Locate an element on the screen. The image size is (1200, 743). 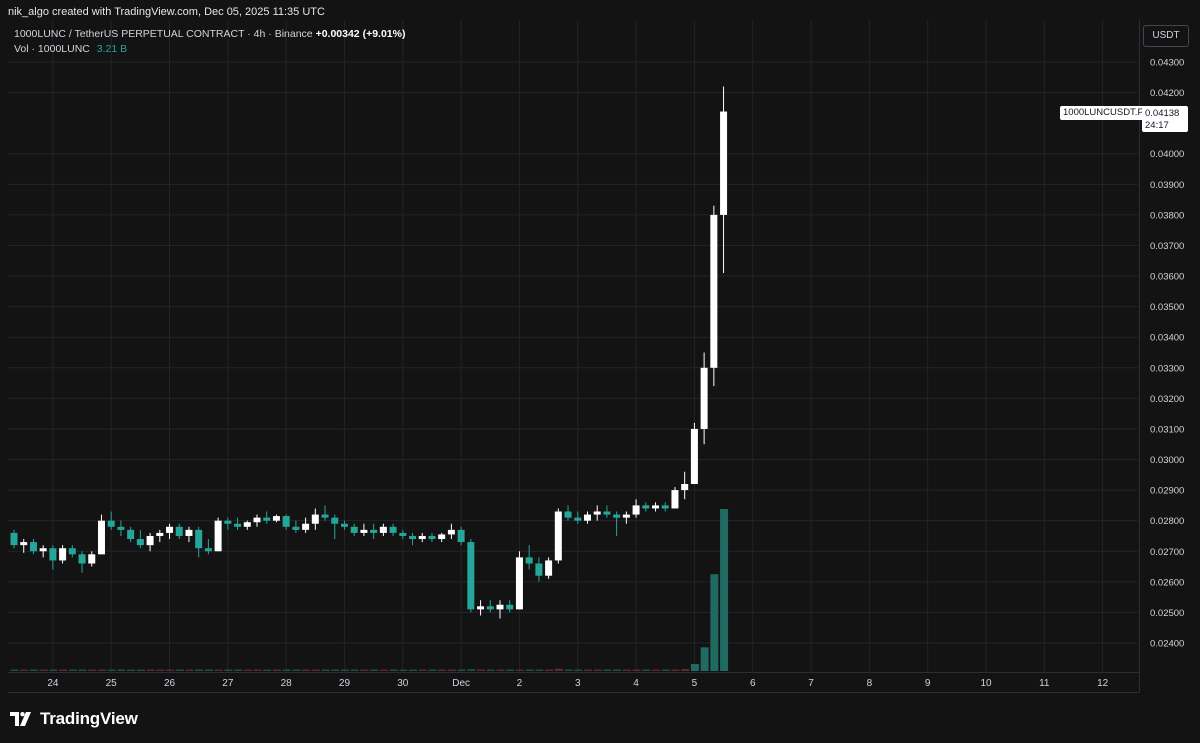
price-tick-label: 0.03900 is located at coordinates (1167, 185).